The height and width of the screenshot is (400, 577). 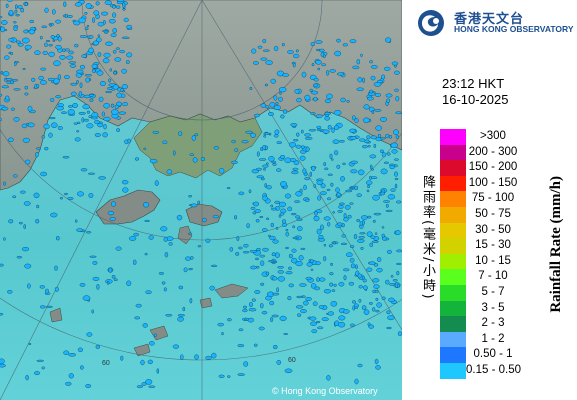 What do you see at coordinates (478, 183) in the screenshot?
I see `legend-item: 100 - 150` at bounding box center [478, 183].